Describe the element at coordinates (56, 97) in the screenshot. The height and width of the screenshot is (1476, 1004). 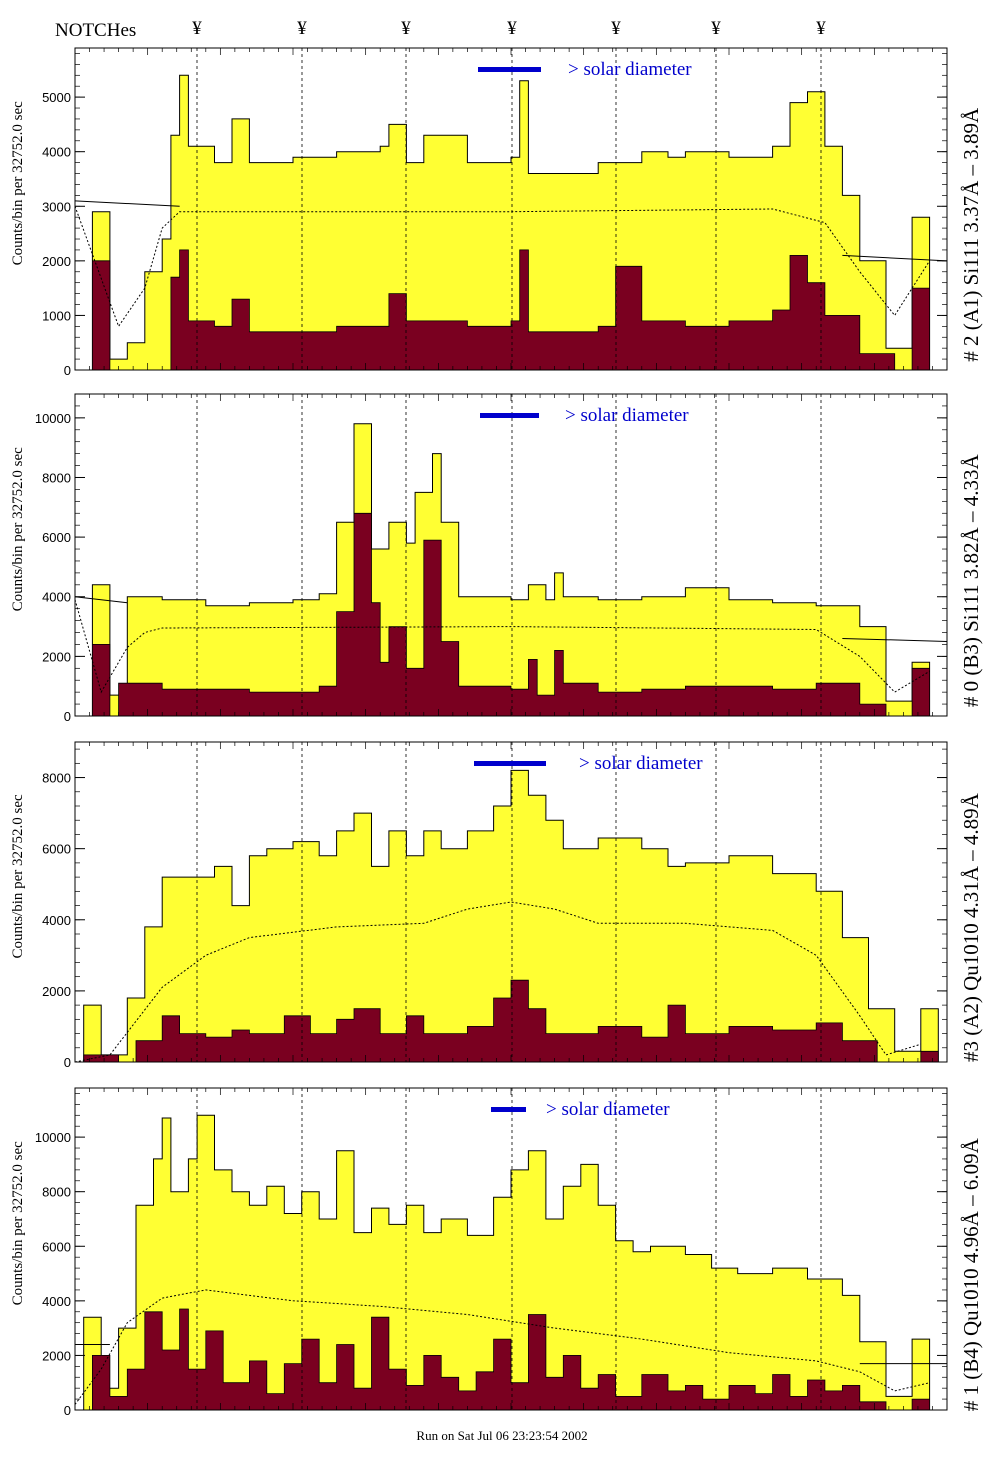
I see `y-tick-label: 5000` at that location.